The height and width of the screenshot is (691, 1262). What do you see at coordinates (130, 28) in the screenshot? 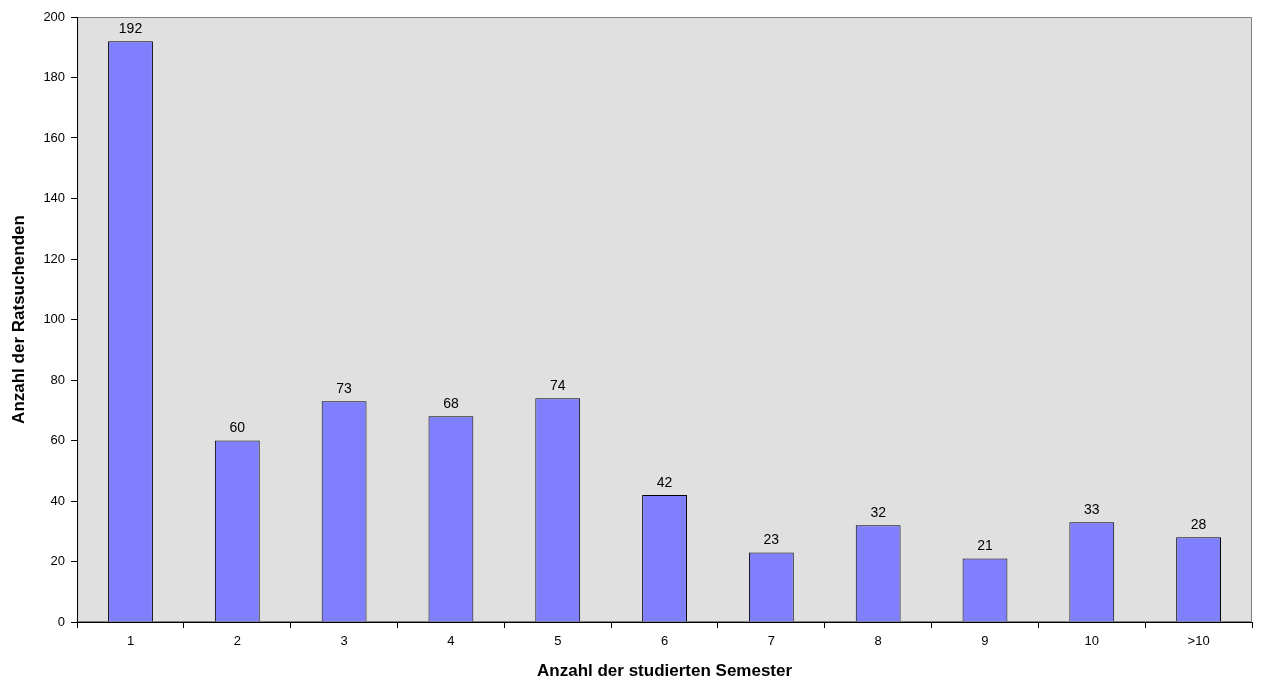
I see `data-label: 192` at bounding box center [130, 28].